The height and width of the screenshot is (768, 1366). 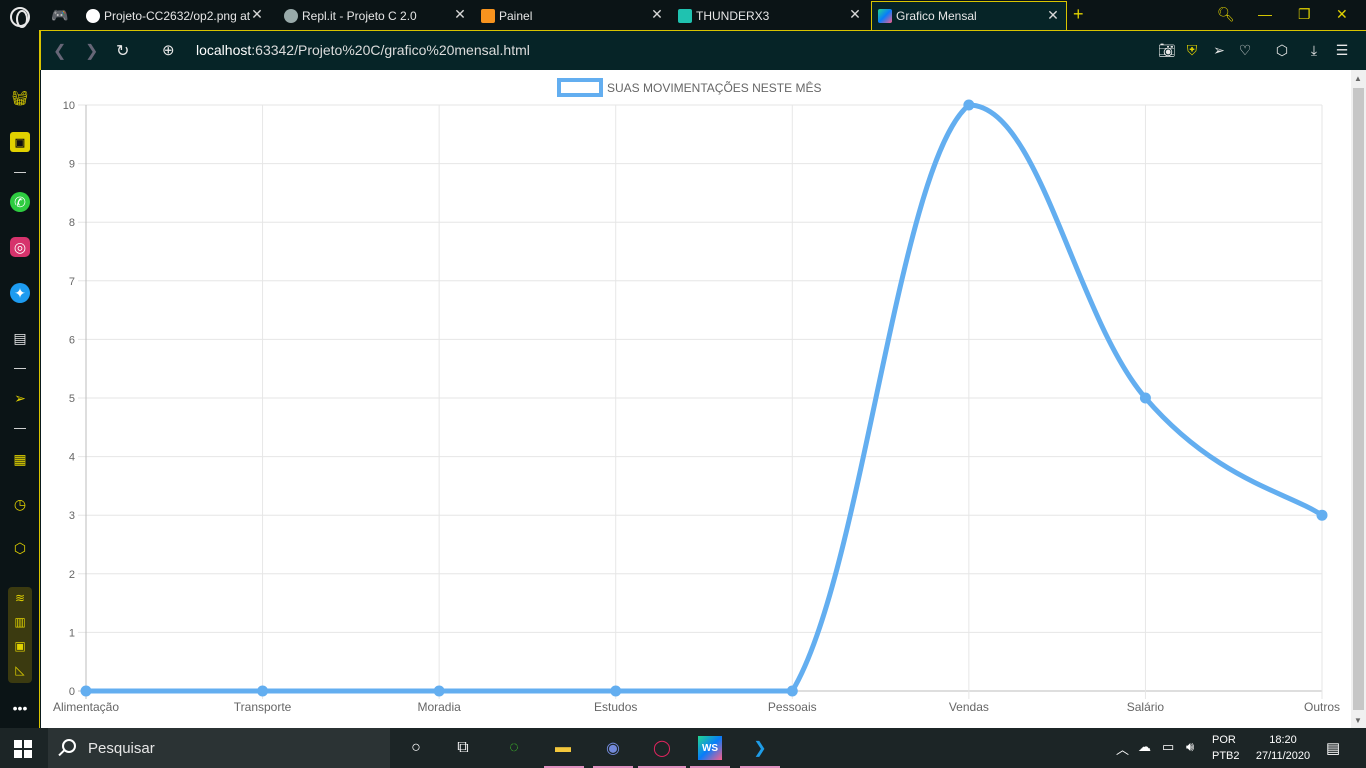 What do you see at coordinates (1226, 748) in the screenshot?
I see `language-indicator: POR PTB2` at bounding box center [1226, 748].